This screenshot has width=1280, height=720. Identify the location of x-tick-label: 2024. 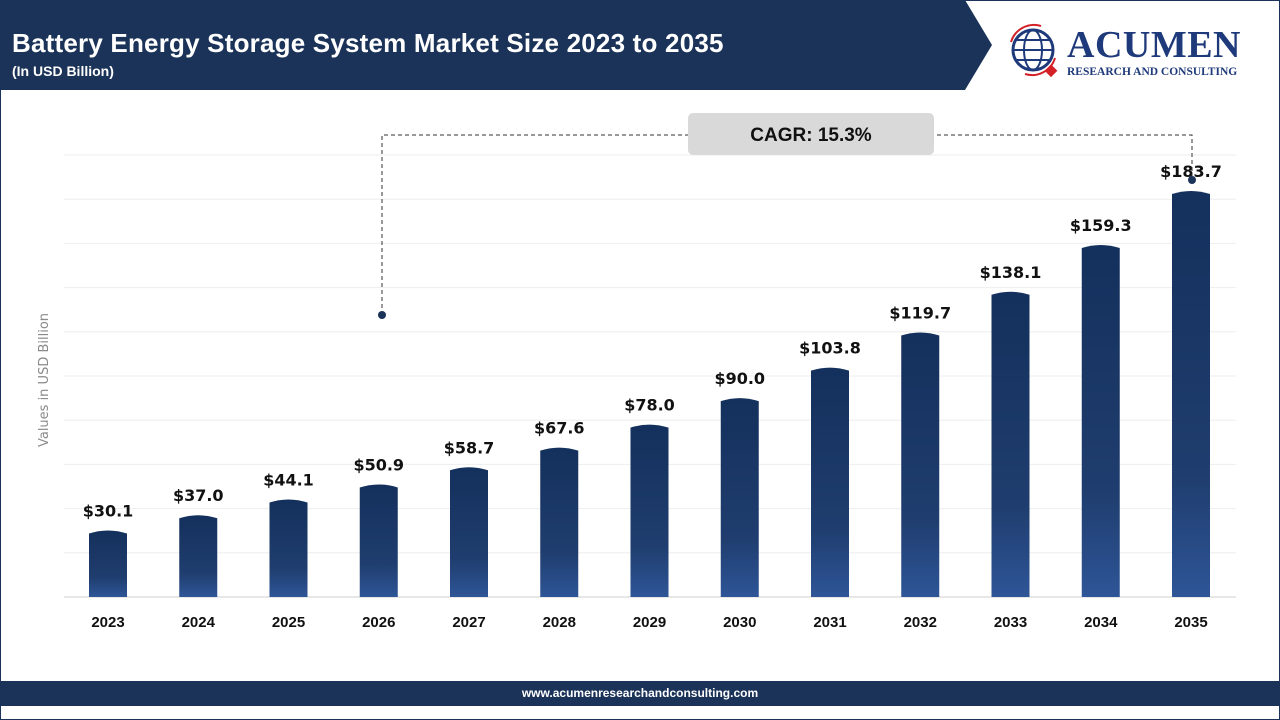
(199, 622).